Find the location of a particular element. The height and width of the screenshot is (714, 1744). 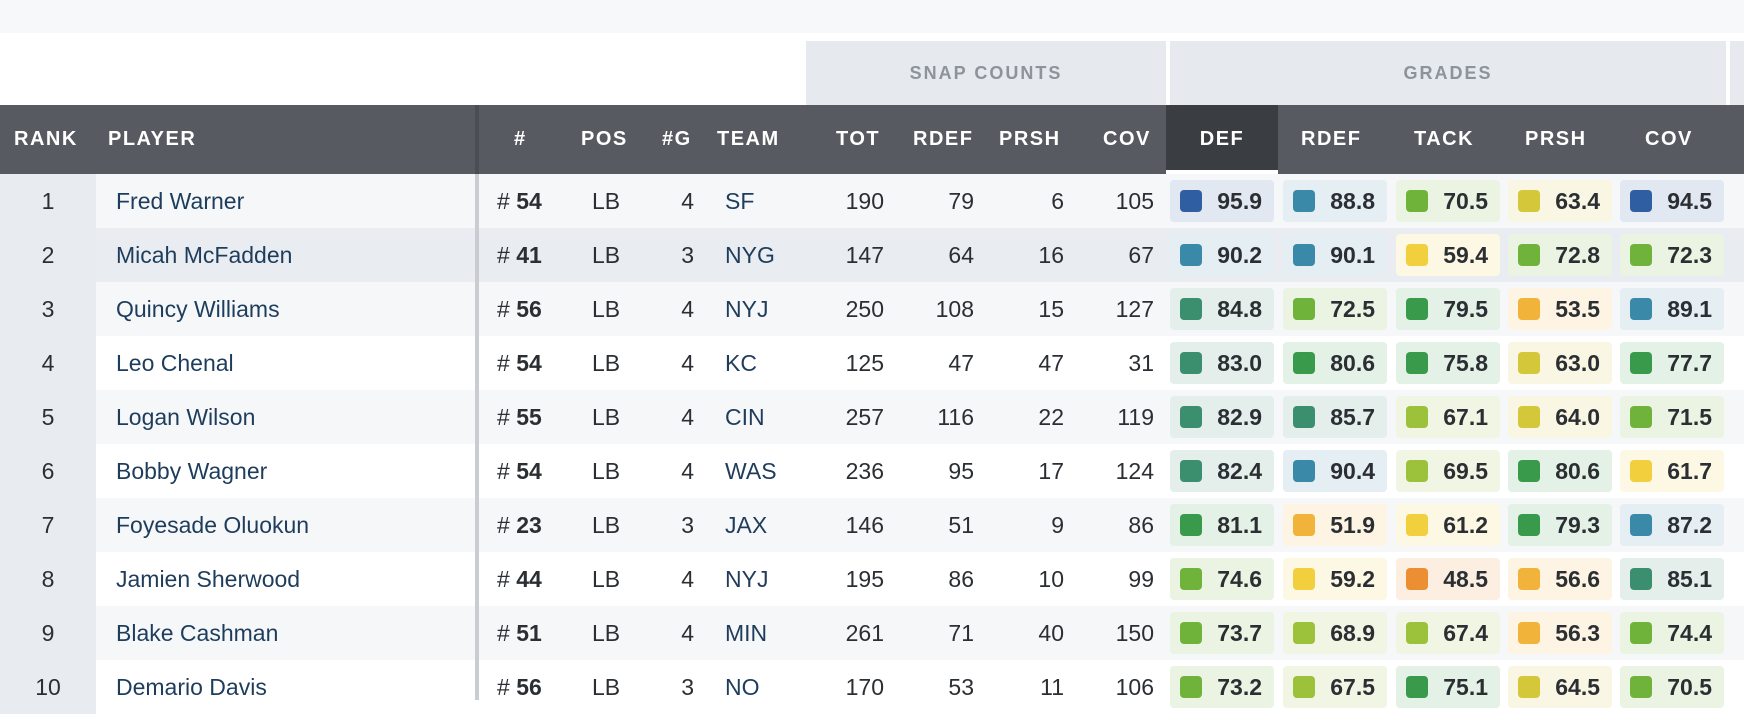

jersey-cell: # 23 is located at coordinates (519, 525).